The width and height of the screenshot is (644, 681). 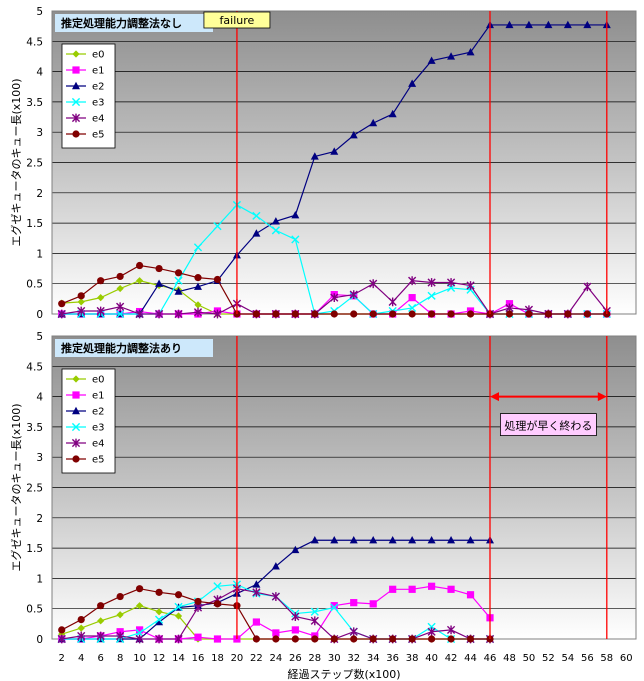 I want to click on legend-entry: e0, so click(x=98, y=380).